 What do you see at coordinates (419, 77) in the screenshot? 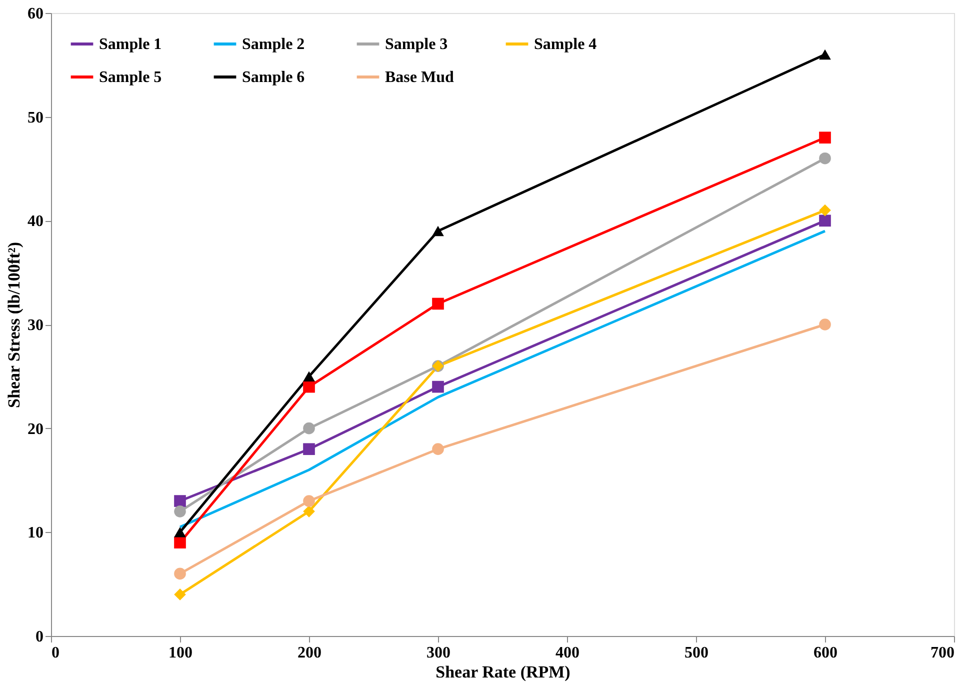
I see `legend-label: Base Mud` at bounding box center [419, 77].